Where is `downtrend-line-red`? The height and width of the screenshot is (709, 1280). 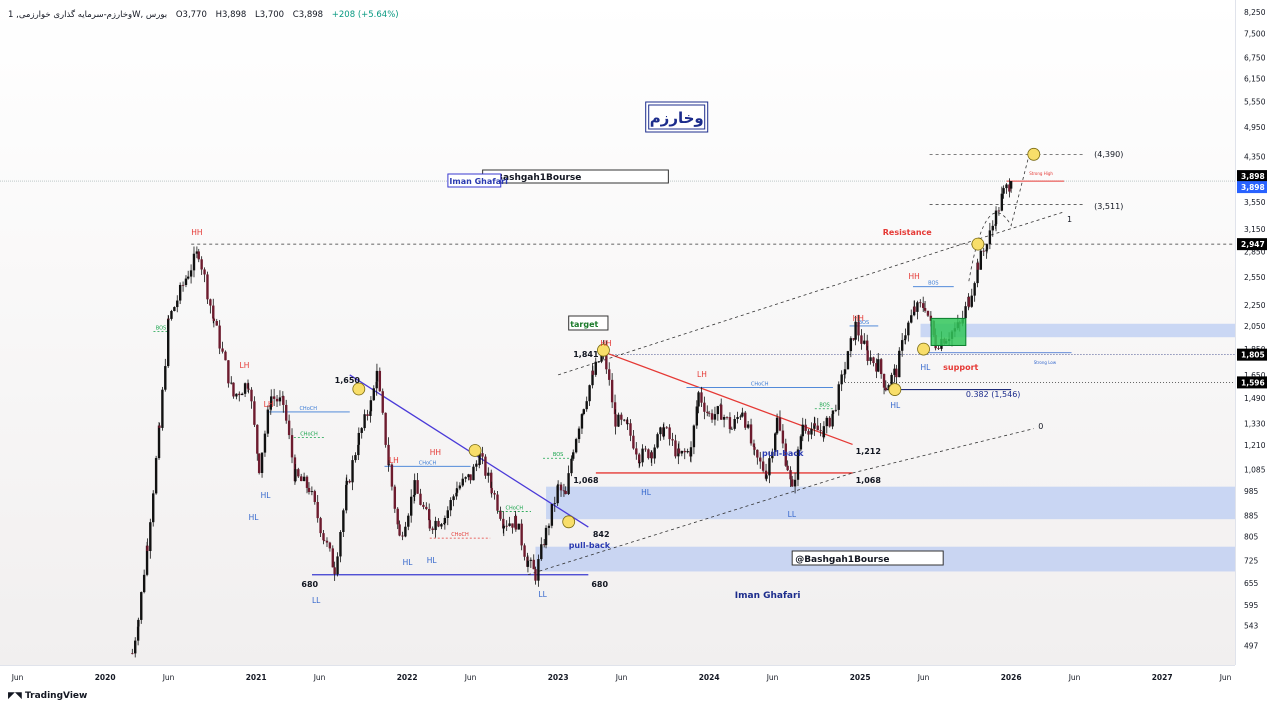
downtrend-line-red is located at coordinates (725, 397).